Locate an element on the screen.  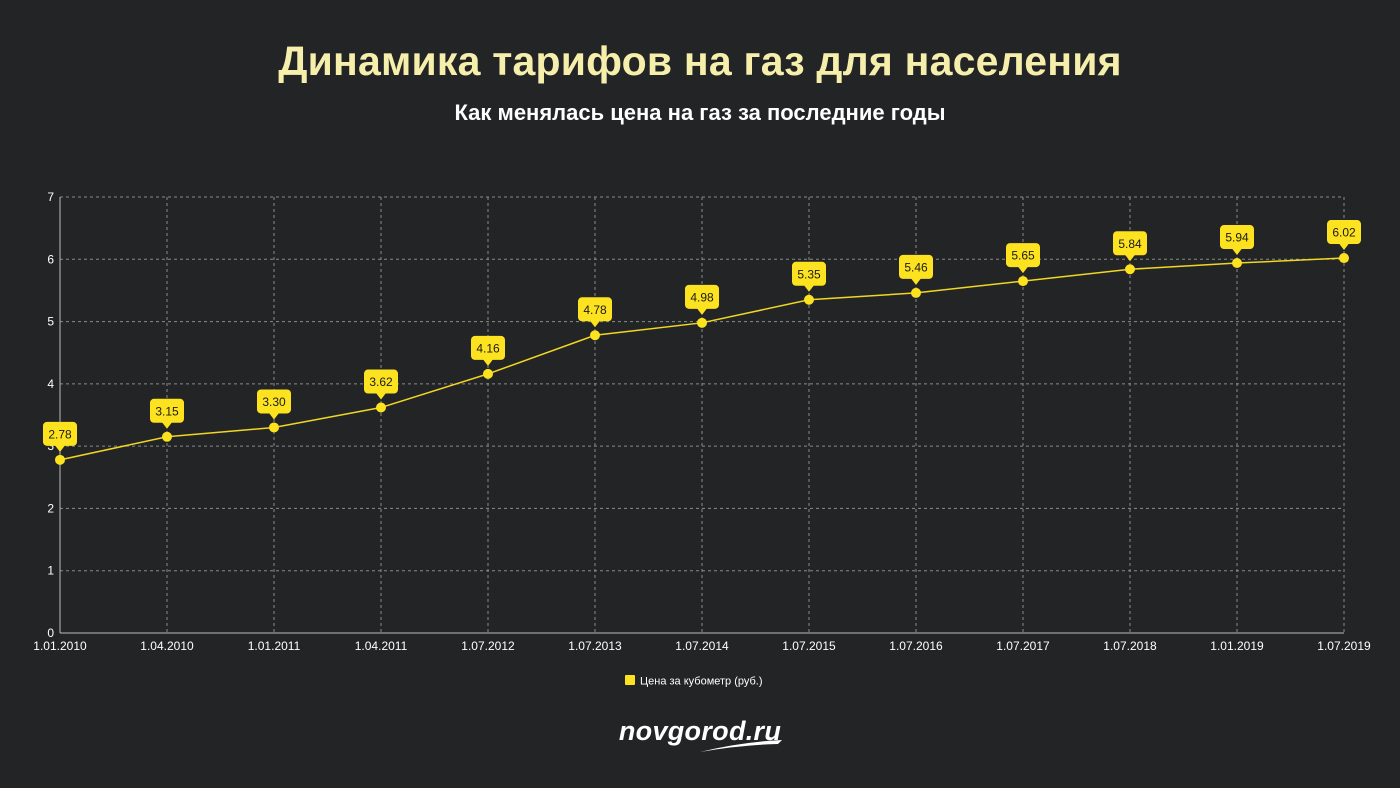
data-label-text: 5.35 is located at coordinates (809, 274).